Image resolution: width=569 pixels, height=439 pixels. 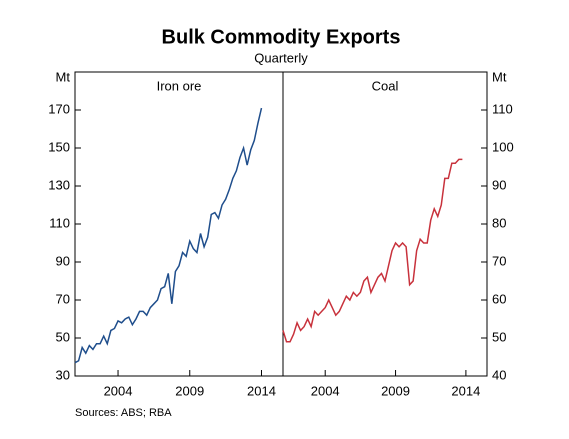 What do you see at coordinates (63, 374) in the screenshot?
I see `y-tick-label: 30` at bounding box center [63, 374].